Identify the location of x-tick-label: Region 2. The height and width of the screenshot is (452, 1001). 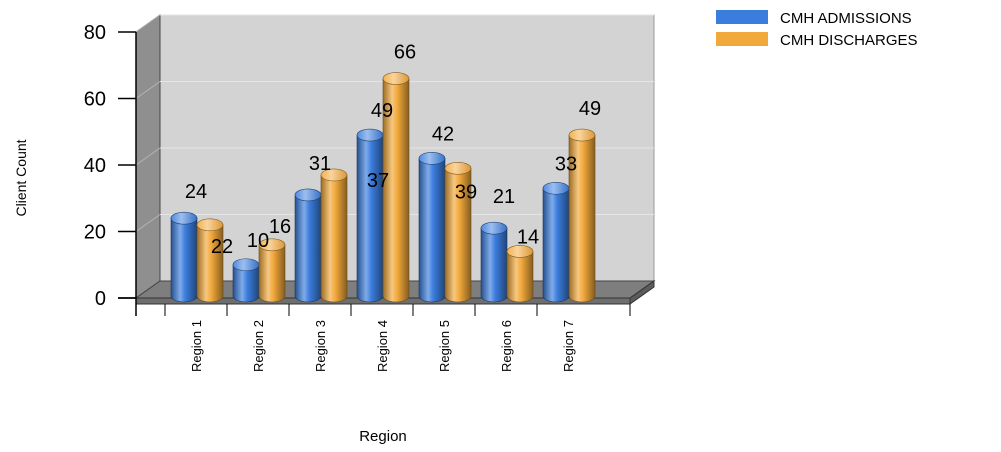
(258, 346).